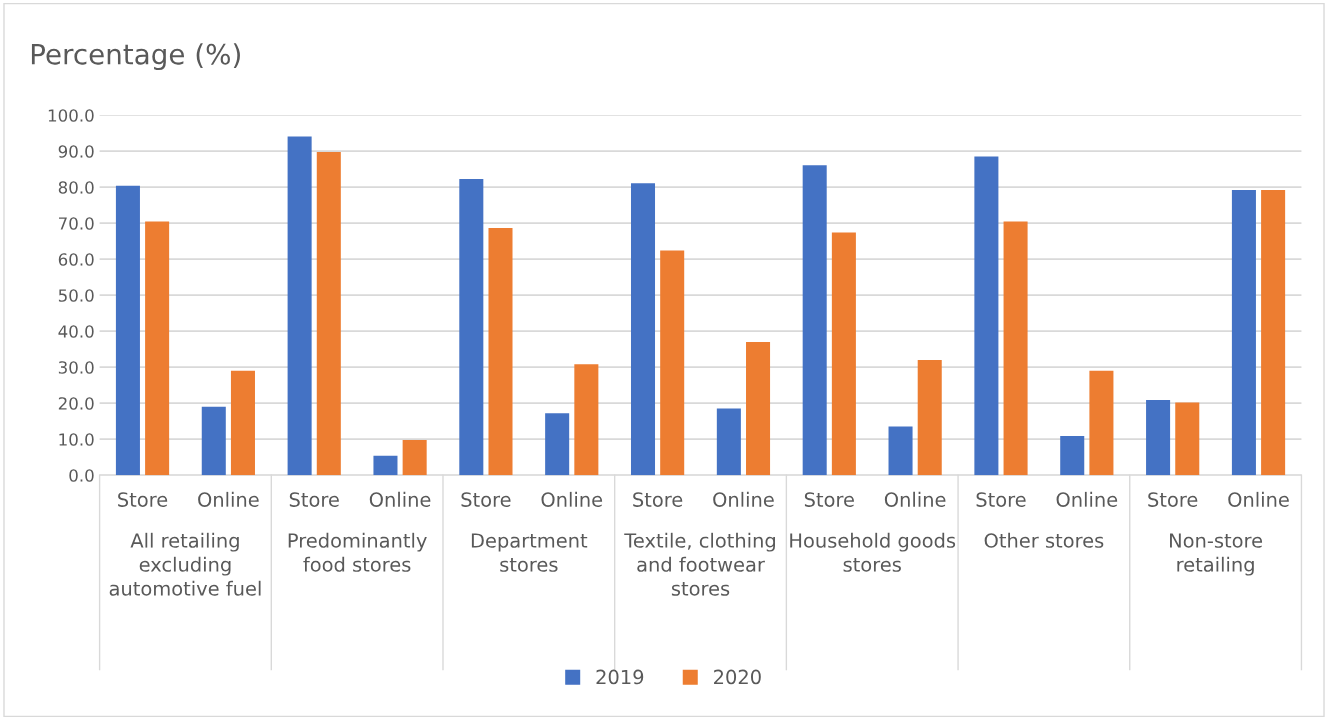 This screenshot has width=1328, height=720. What do you see at coordinates (529, 552) in the screenshot?
I see `text: Department stores` at bounding box center [529, 552].